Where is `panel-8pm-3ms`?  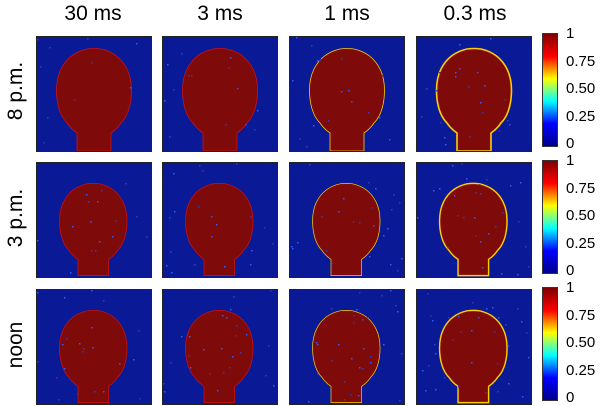 panel-8pm-3ms is located at coordinates (220, 94).